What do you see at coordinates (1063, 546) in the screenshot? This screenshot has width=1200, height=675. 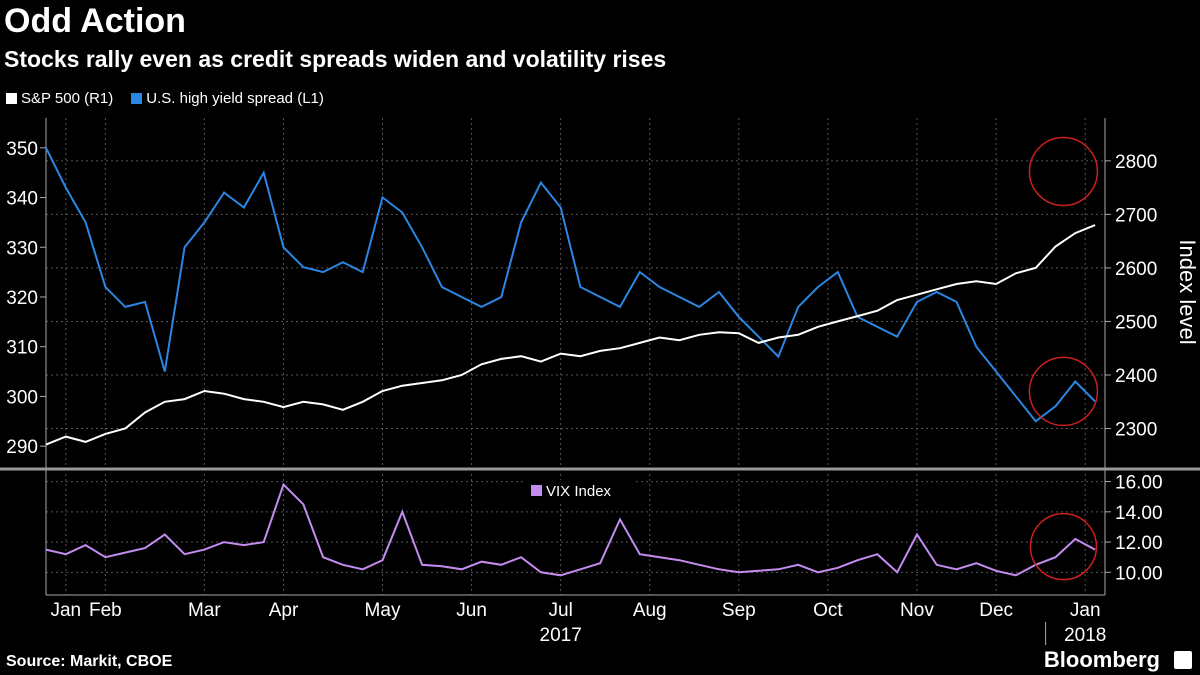 I see `highlight-circle-vix` at bounding box center [1063, 546].